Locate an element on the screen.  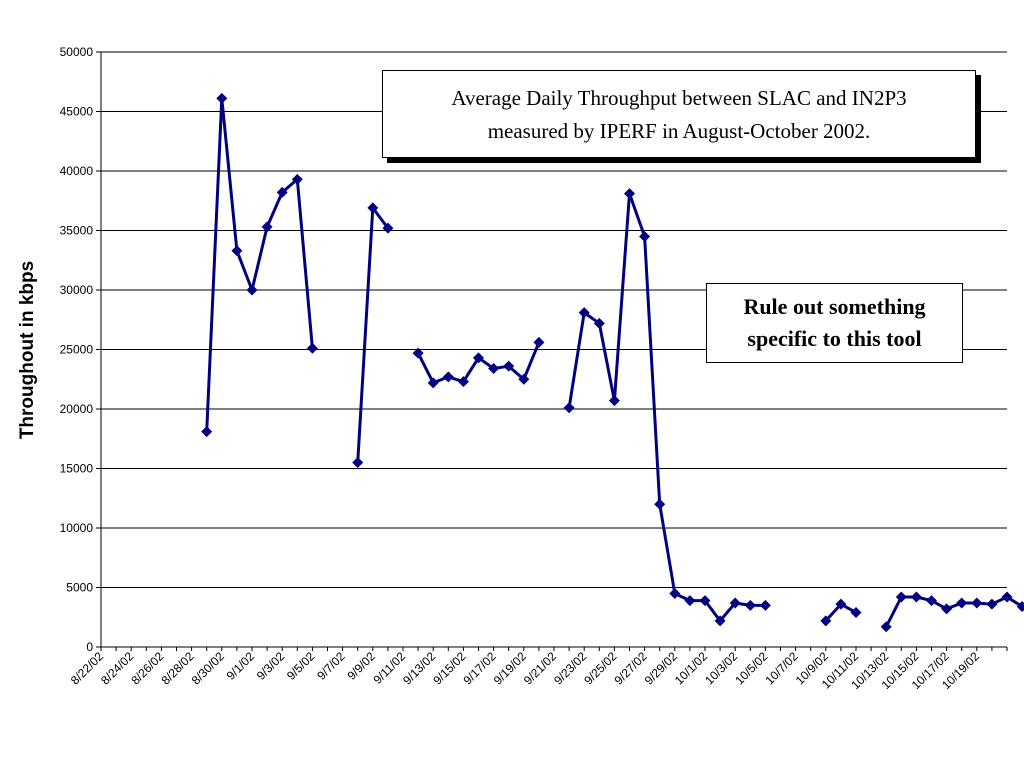
x-tick-label-8/22/02: 8/22/02 is located at coordinates (87, 668).